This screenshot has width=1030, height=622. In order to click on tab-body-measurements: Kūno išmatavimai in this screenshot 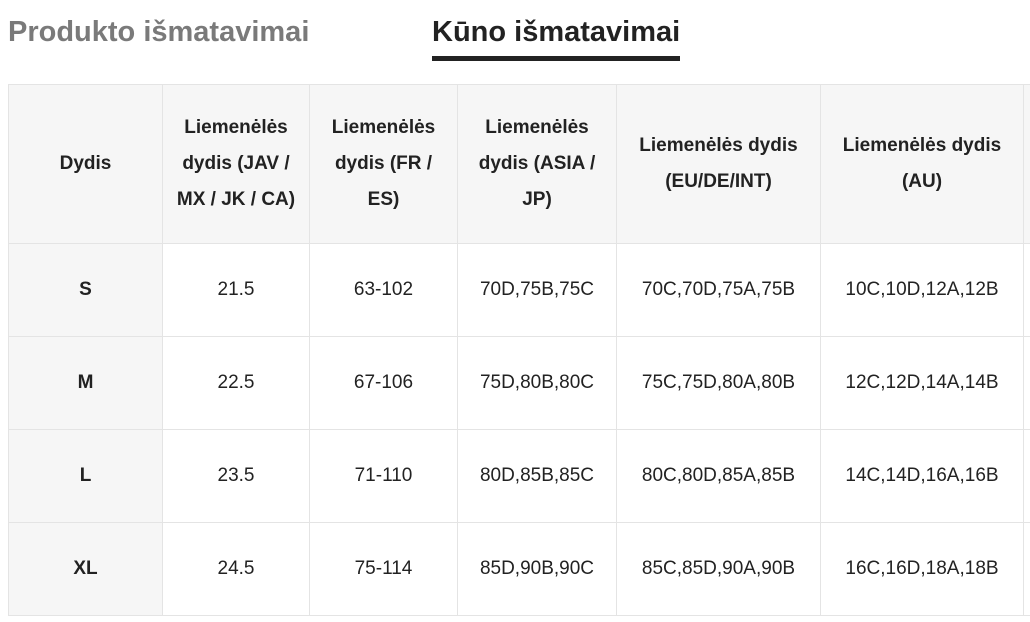, I will do `click(556, 37)`.